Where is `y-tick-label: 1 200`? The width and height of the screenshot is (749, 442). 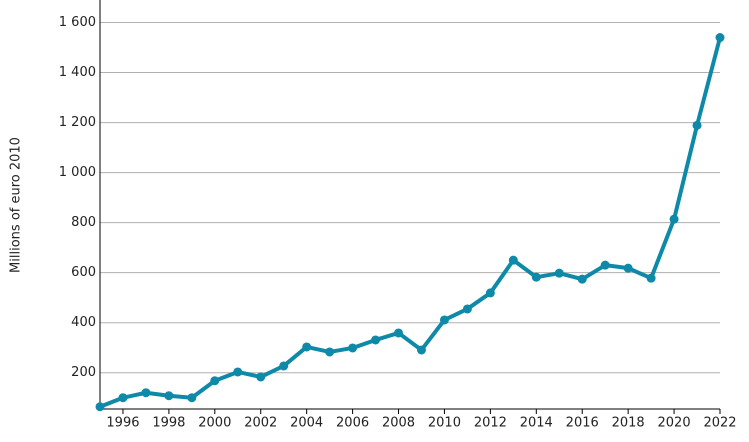 y-tick-label: 1 200 is located at coordinates (77, 122).